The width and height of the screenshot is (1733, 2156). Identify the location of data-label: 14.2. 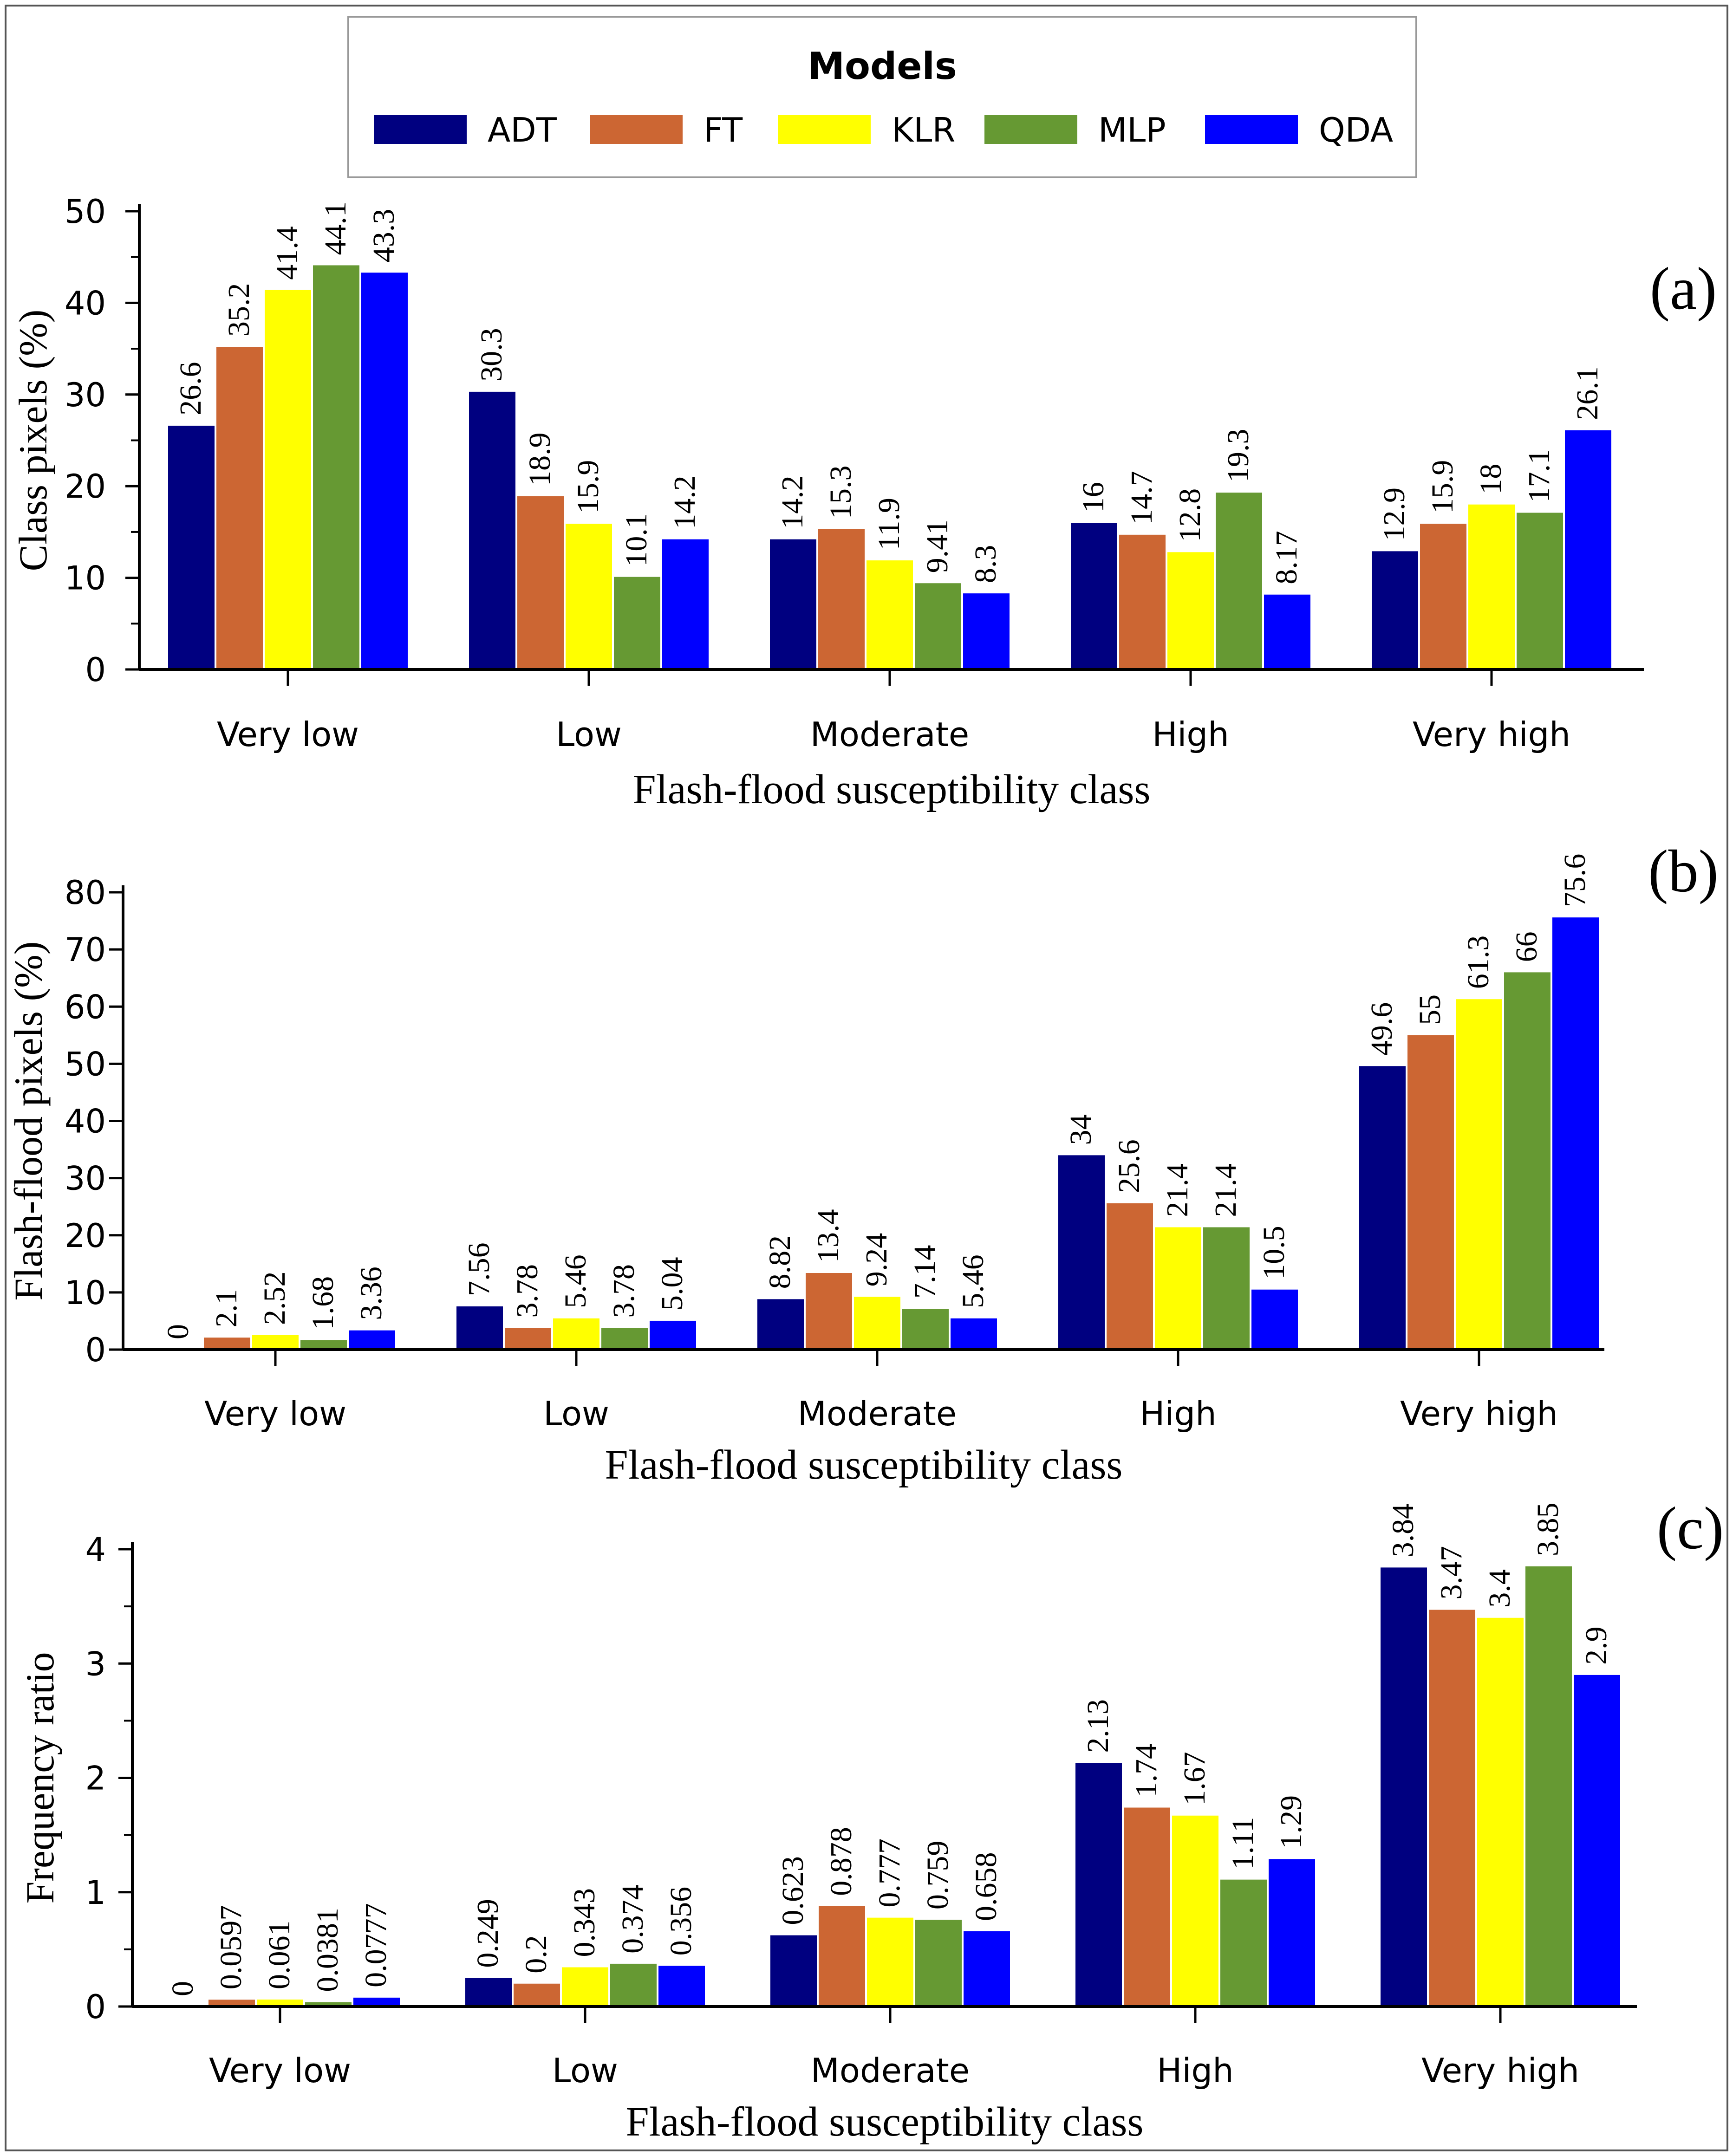
(685, 502).